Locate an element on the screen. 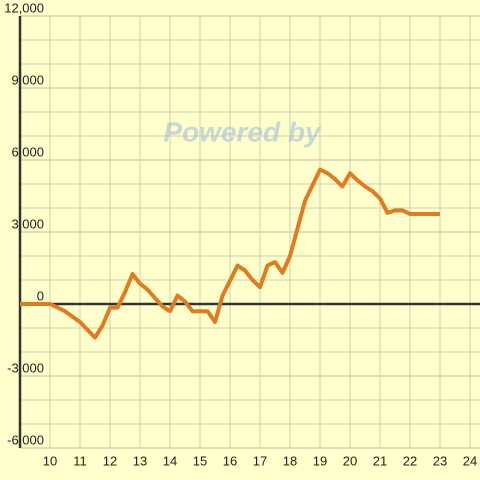  x-tick-label: 13 is located at coordinates (140, 460).